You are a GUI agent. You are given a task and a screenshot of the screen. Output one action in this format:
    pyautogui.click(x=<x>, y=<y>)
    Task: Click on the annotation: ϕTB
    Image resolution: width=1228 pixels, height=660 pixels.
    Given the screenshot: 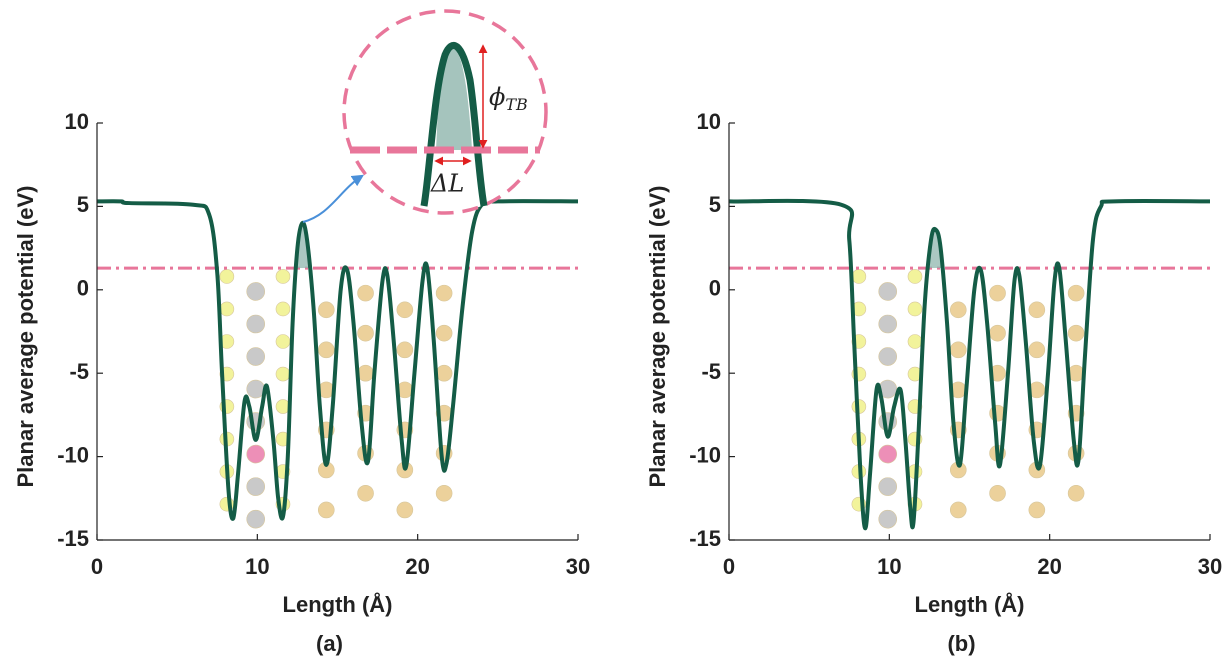 What is the action you would take?
    pyautogui.click(x=508, y=98)
    